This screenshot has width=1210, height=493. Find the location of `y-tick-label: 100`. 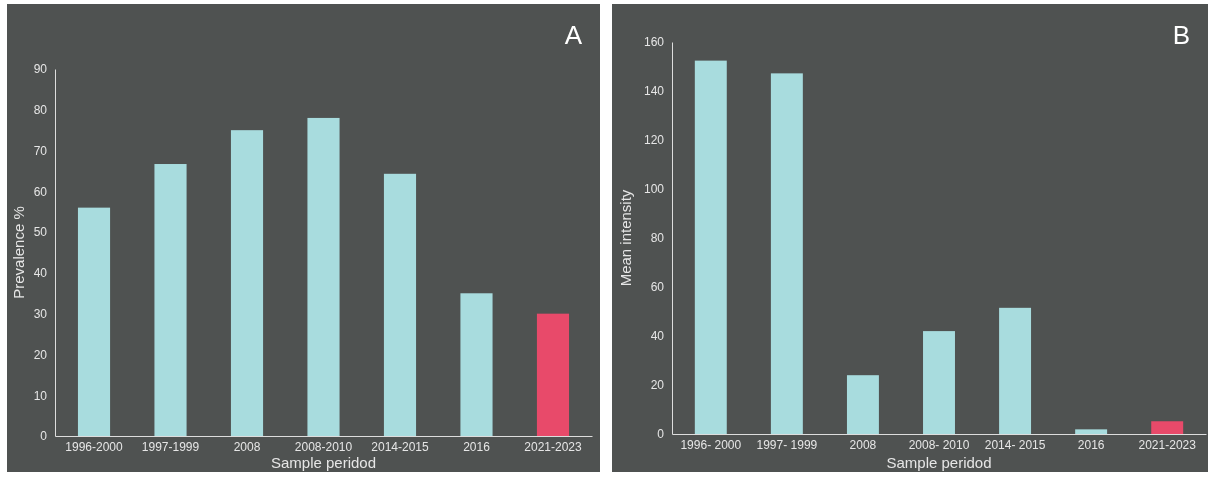

y-tick-label: 100 is located at coordinates (654, 189).